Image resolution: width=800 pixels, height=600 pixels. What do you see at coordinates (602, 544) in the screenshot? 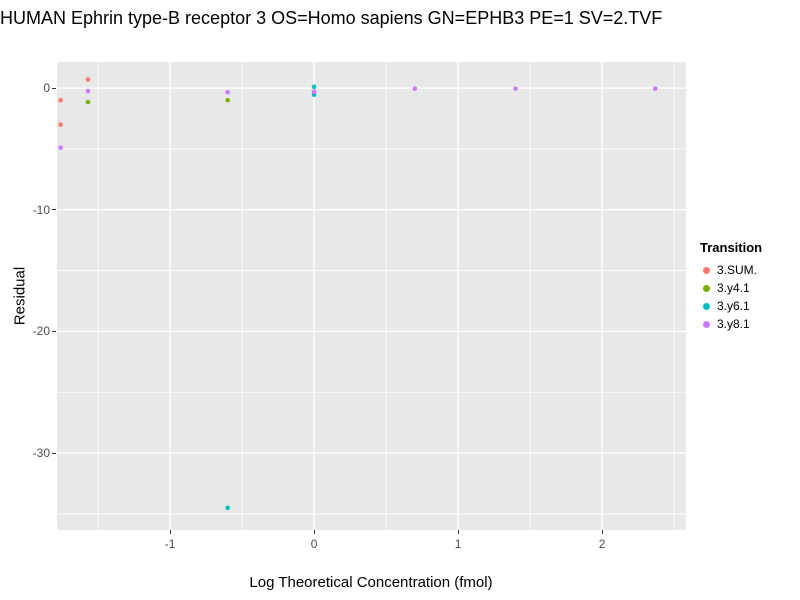
I see `x-tick-label: 2` at bounding box center [602, 544].